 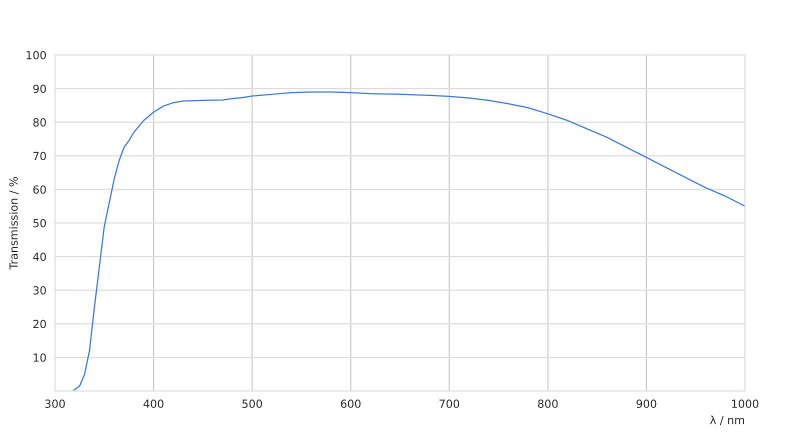 What do you see at coordinates (39, 290) in the screenshot?
I see `y-tick-label: 30` at bounding box center [39, 290].